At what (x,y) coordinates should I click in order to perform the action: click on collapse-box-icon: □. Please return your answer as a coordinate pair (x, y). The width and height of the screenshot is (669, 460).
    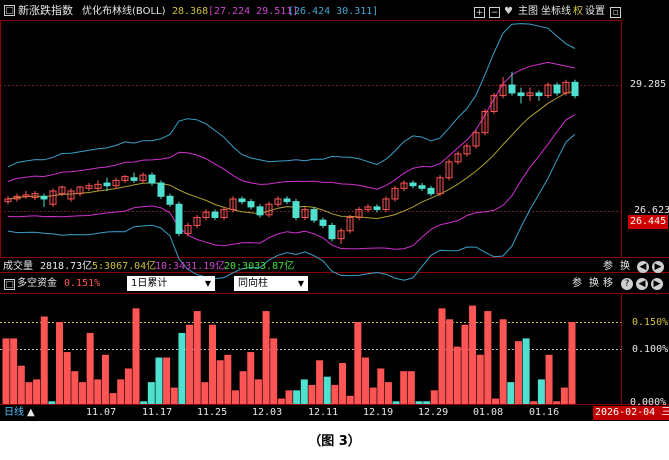
    Looking at the image, I should click on (9, 10).